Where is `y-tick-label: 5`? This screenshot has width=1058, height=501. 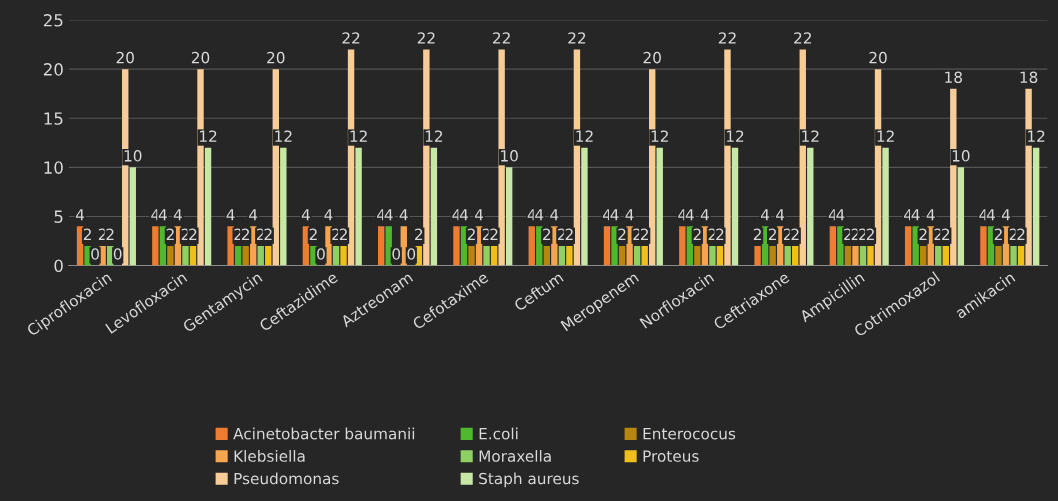
y-tick-label: 5 is located at coordinates (58, 216).